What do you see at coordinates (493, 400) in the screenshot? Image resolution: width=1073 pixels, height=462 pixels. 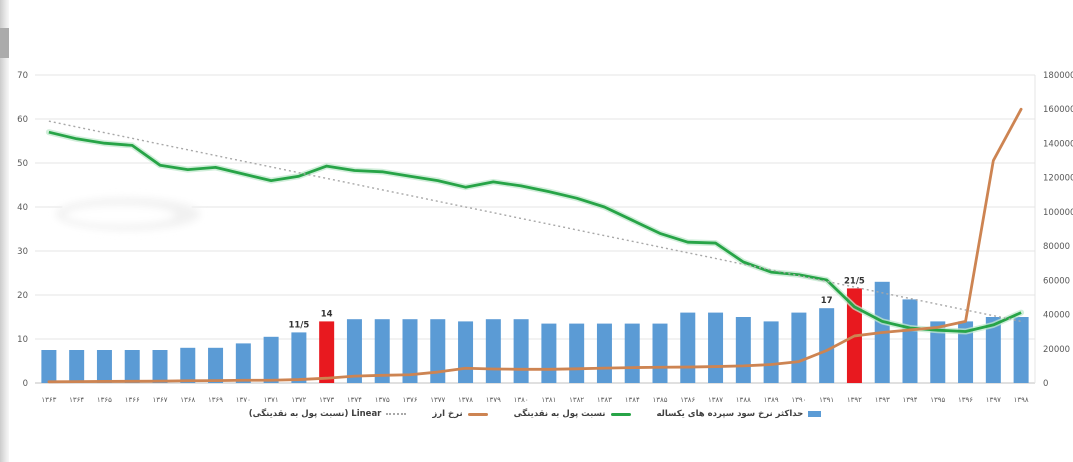 I see `svg-text: ۱۳۷۹` at bounding box center [493, 400].